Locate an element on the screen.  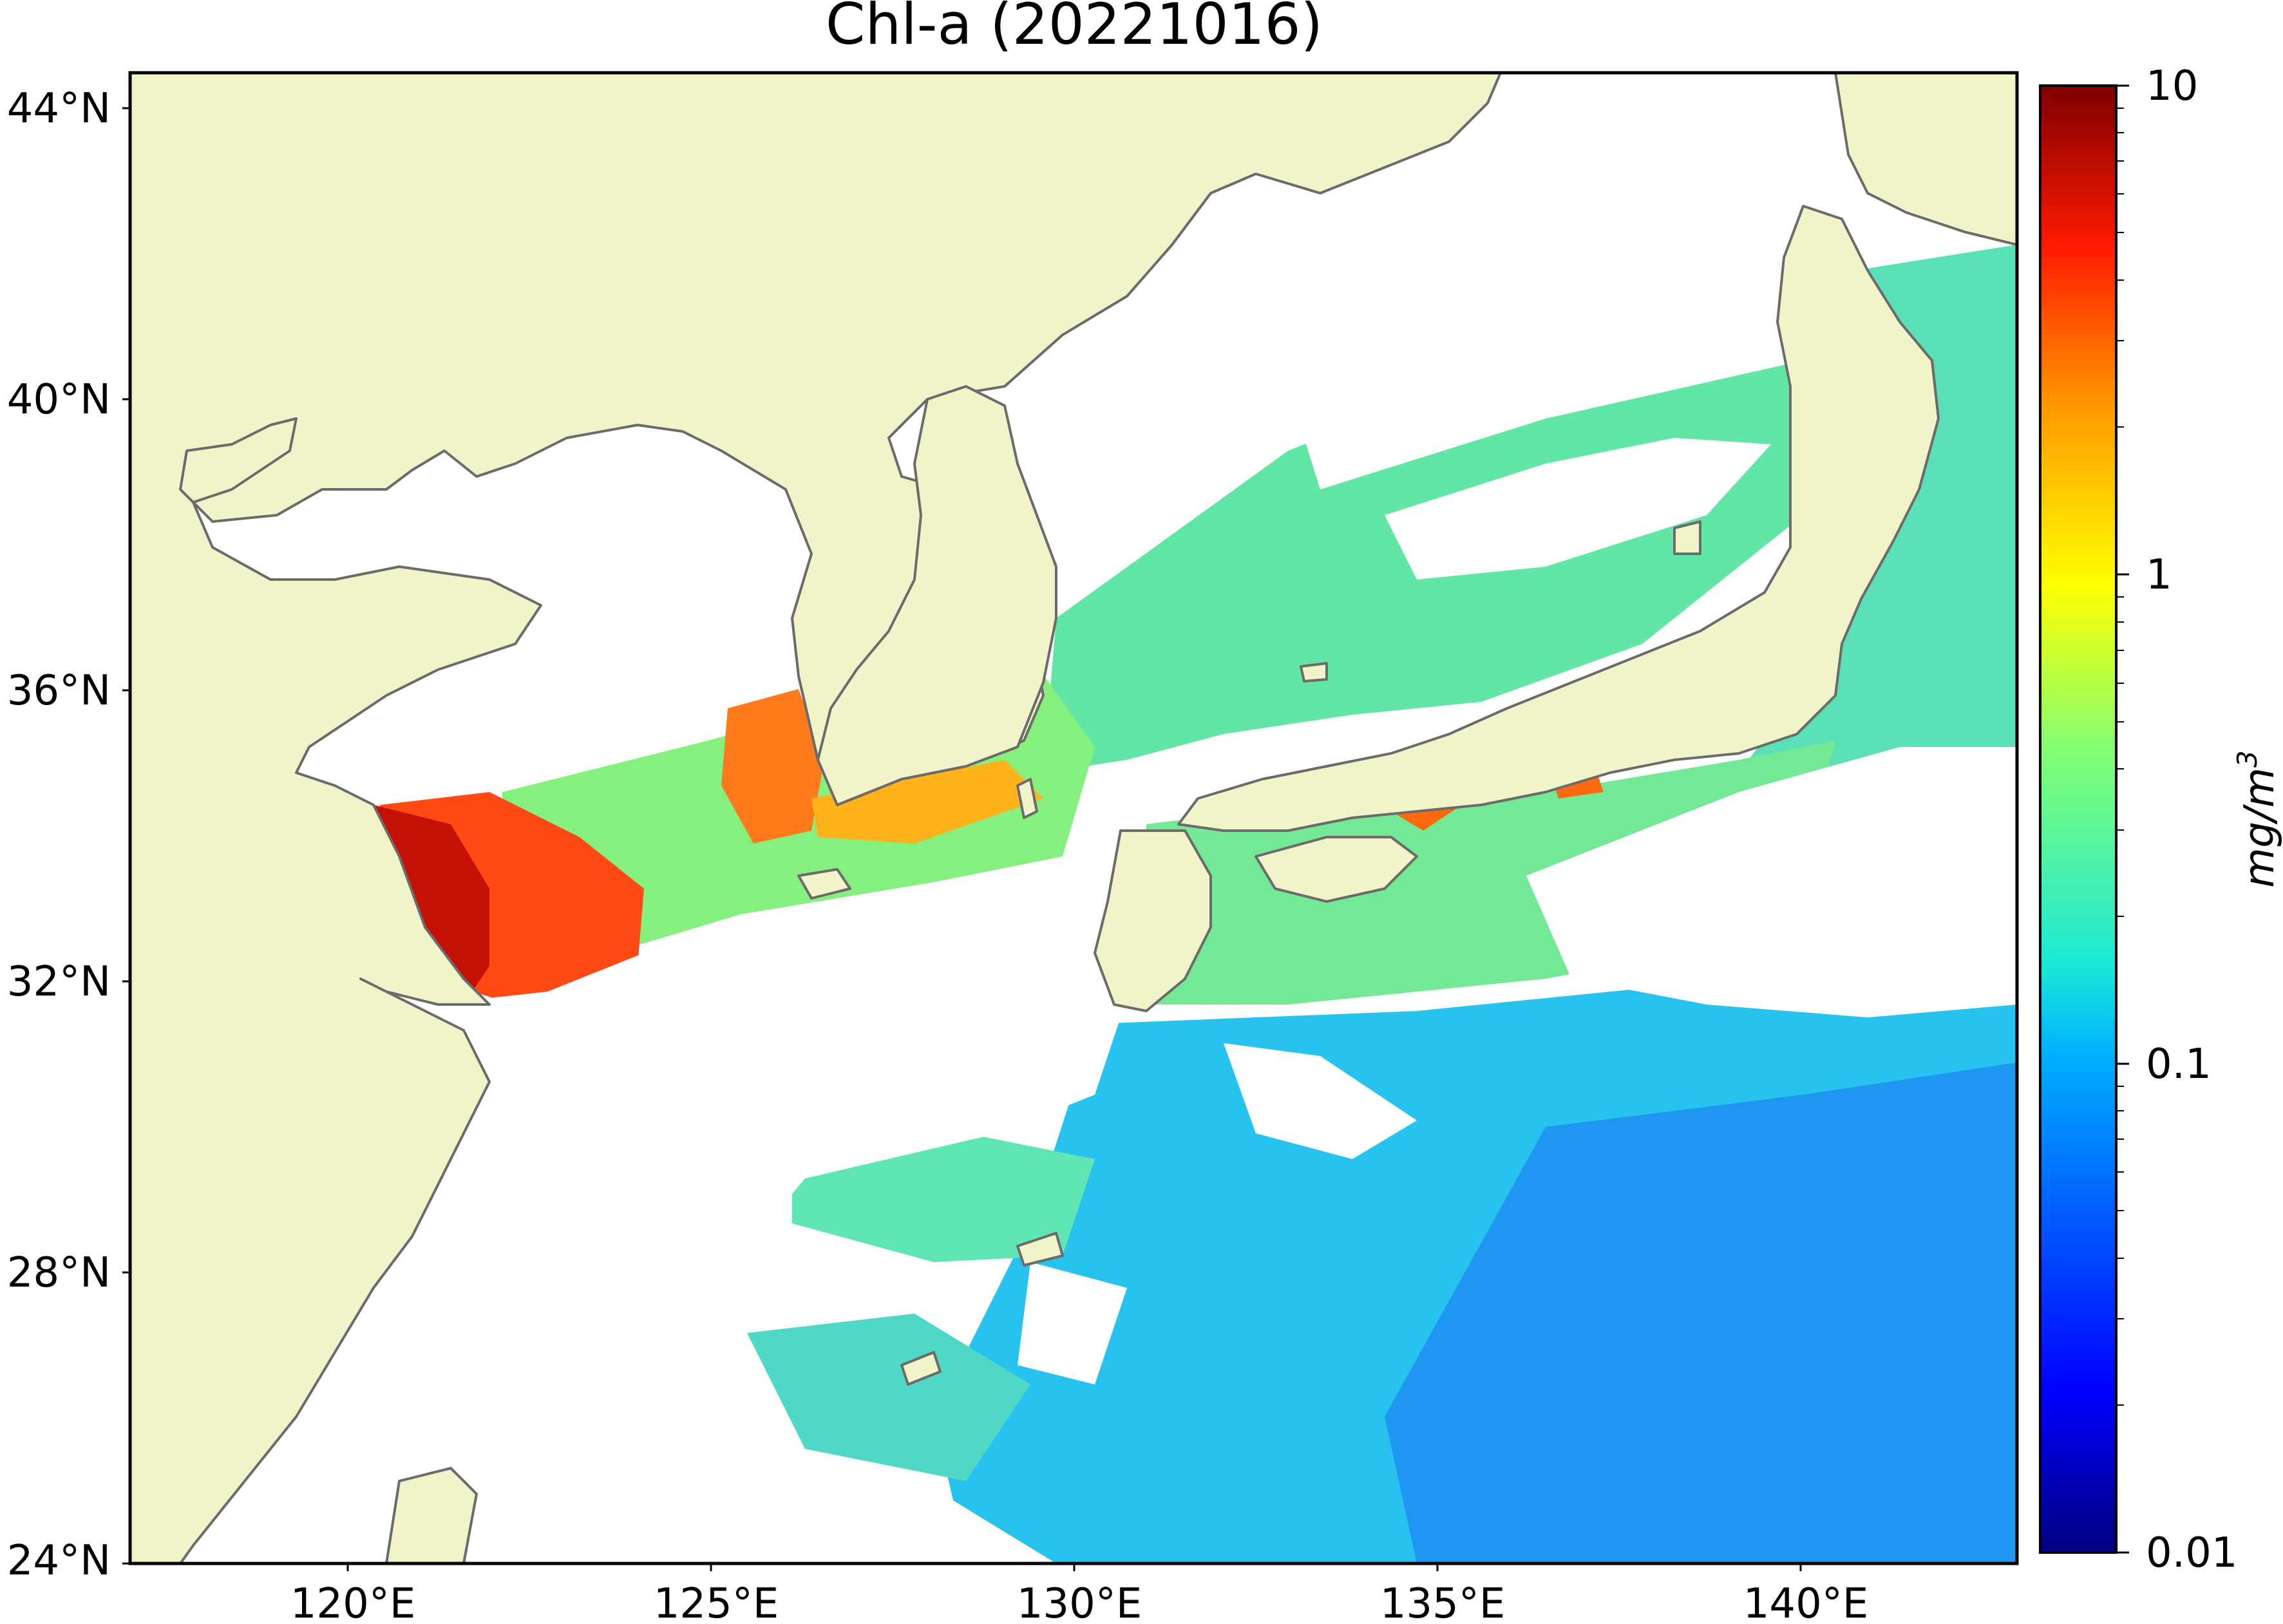
low-chl-eddy-region is located at coordinates (1701, 1313).